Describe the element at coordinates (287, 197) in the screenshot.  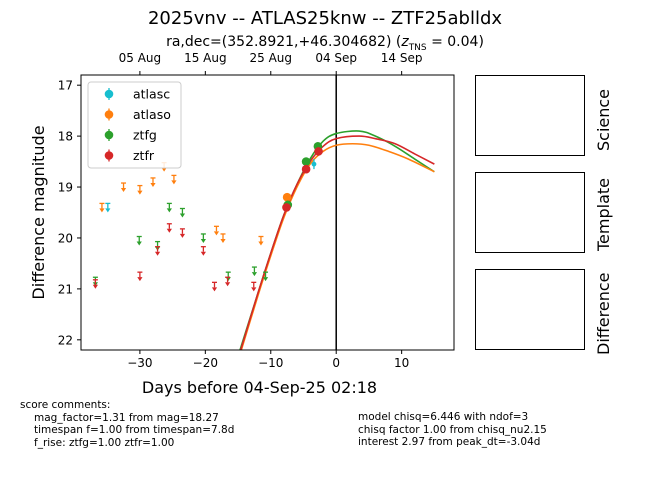
I see `detection-atlaso` at that location.